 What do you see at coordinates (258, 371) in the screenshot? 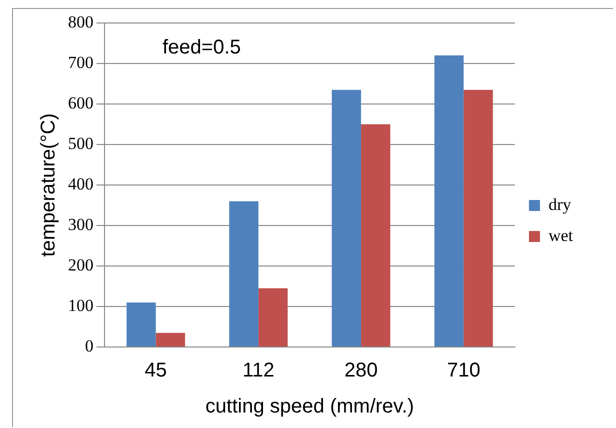
I see `x-tick-label: 112` at bounding box center [258, 371].